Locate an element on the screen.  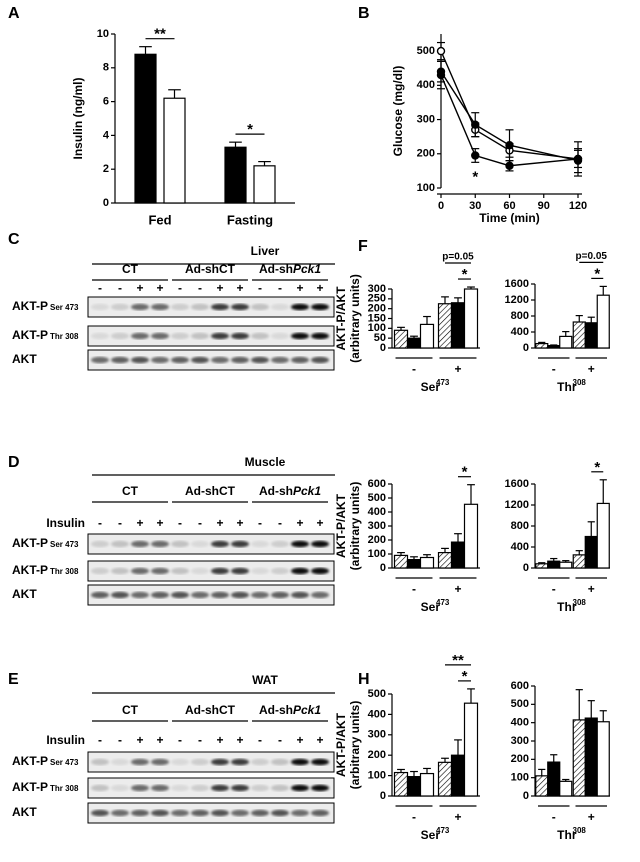
group-label-italic: Pck1 is located at coordinates (307, 491).